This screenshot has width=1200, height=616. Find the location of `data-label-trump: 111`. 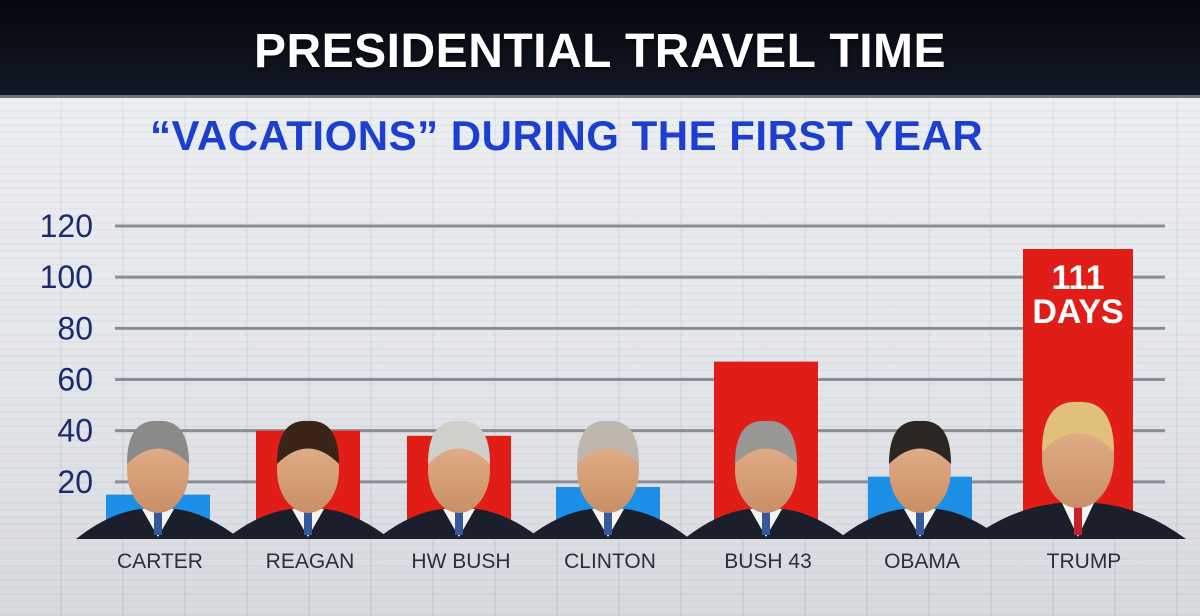

data-label-trump: 111 is located at coordinates (1078, 278).